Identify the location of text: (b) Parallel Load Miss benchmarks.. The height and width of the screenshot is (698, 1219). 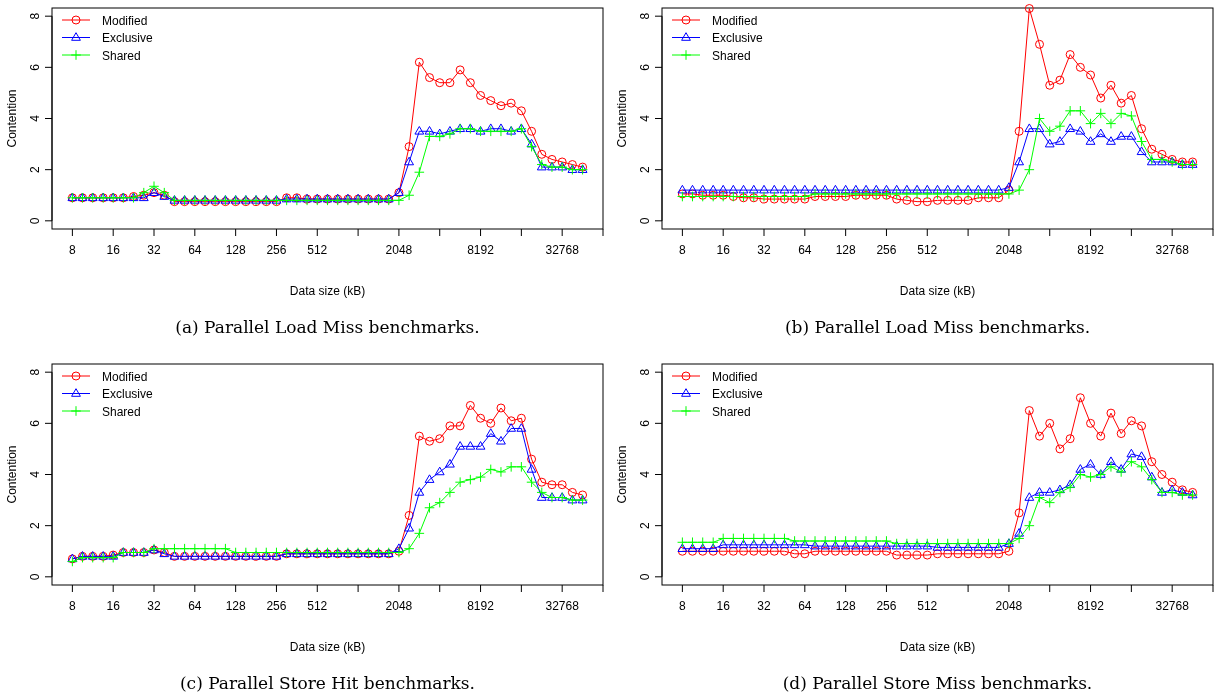
(937, 327).